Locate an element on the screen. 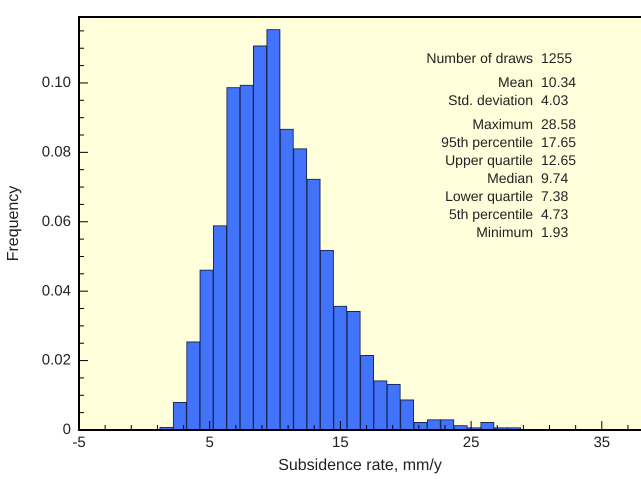 The image size is (641, 479). y-tick-label: 0.04 is located at coordinates (56, 291).